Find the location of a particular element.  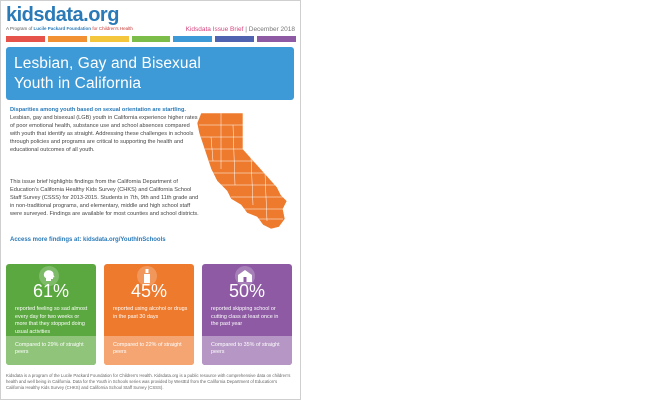

rainbow-stripes is located at coordinates (151, 39).